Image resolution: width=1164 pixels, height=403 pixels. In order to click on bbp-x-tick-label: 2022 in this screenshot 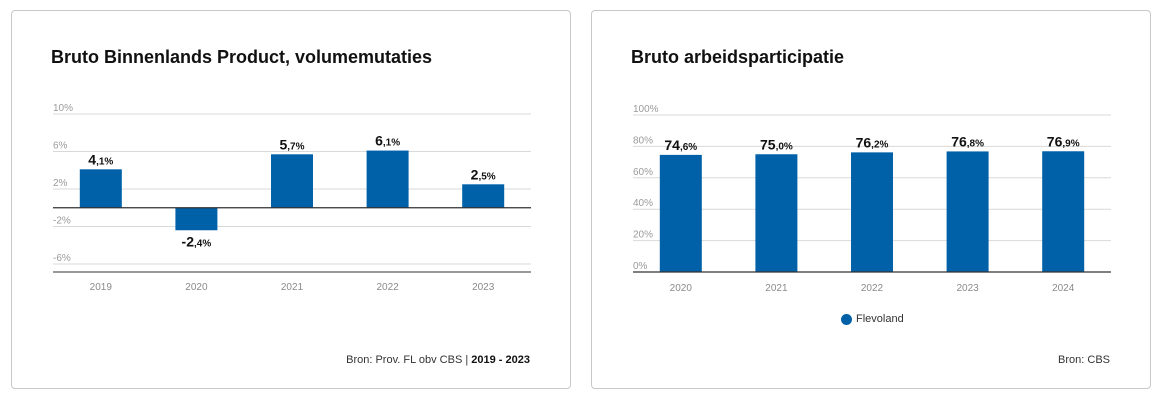, I will do `click(387, 287)`.